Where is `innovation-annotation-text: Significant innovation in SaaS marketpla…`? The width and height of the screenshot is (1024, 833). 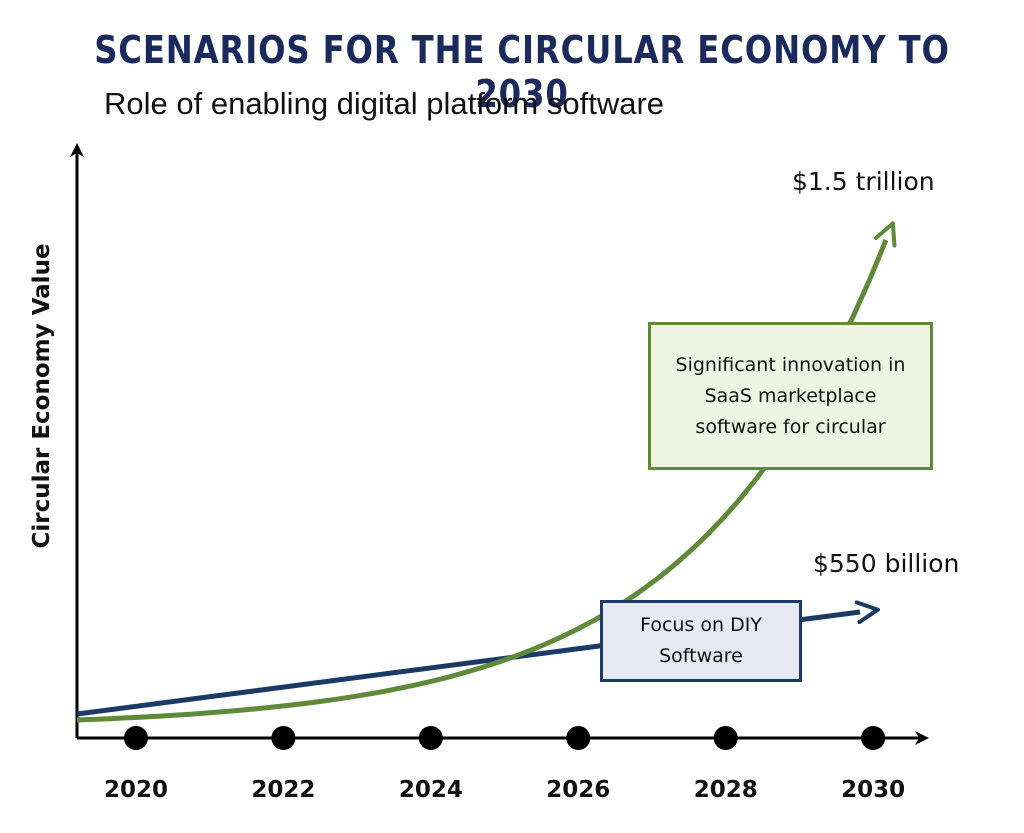 innovation-annotation-text: Significant innovation in SaaS marketpla… is located at coordinates (790, 395).